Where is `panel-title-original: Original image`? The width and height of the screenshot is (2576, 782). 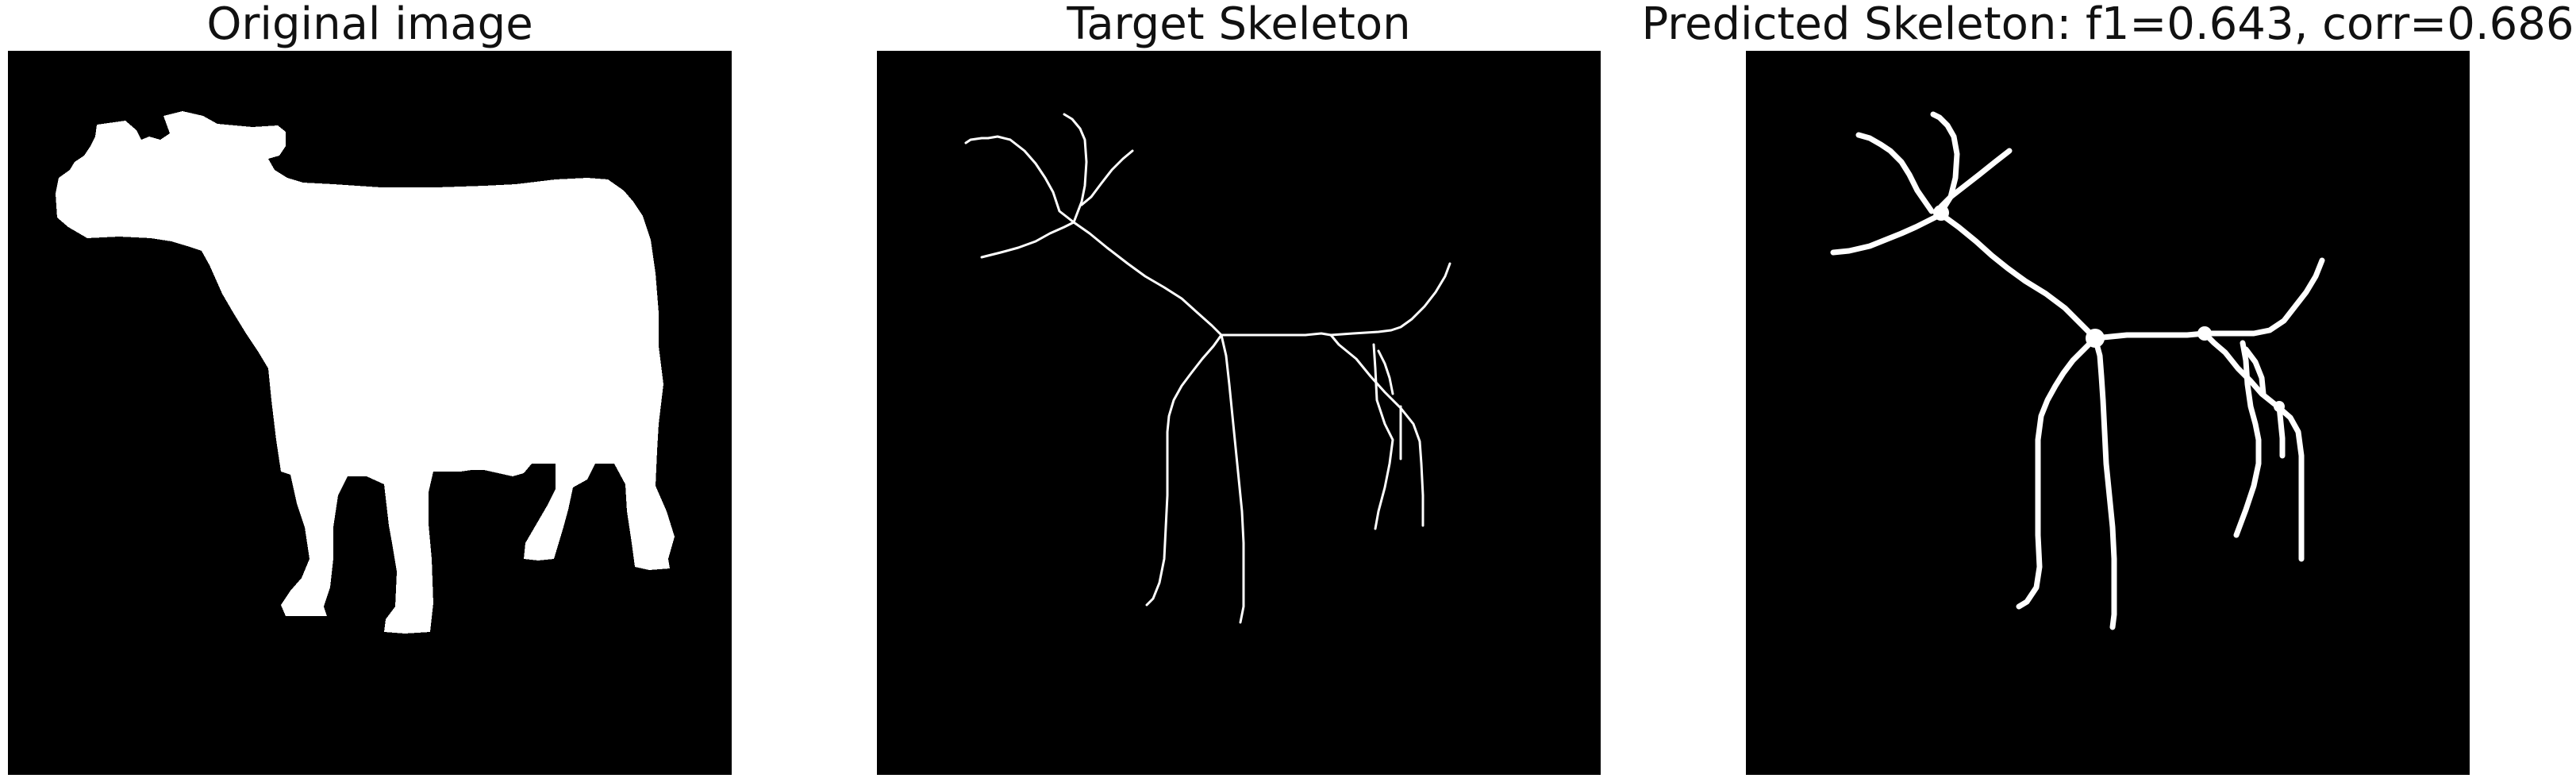
panel-title-original: Original image is located at coordinates (369, 25).